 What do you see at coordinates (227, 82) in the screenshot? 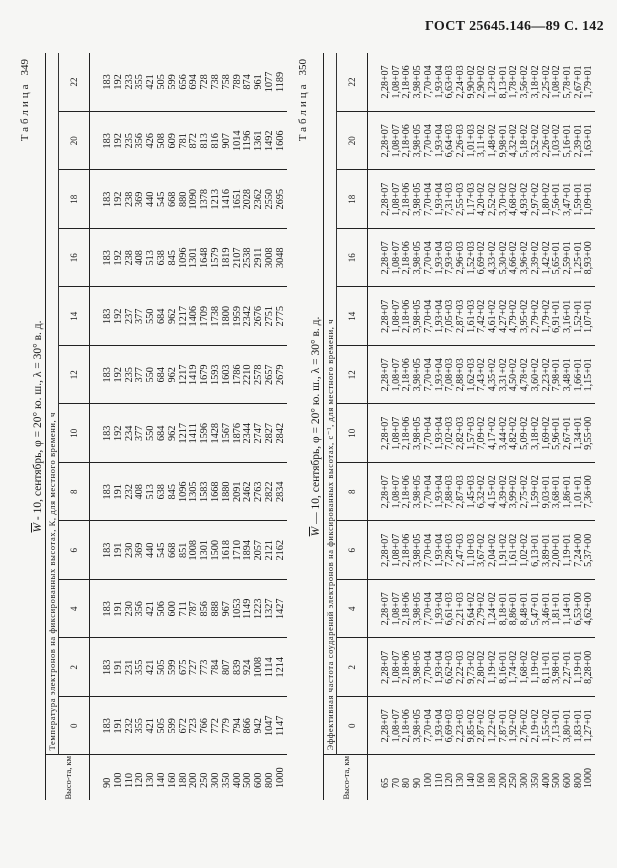
I see `value-cell: 758` at bounding box center [227, 82].